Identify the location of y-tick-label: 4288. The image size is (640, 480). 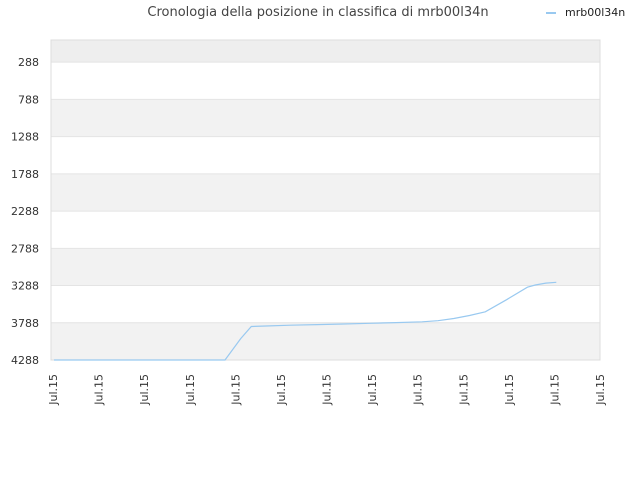
(25, 360).